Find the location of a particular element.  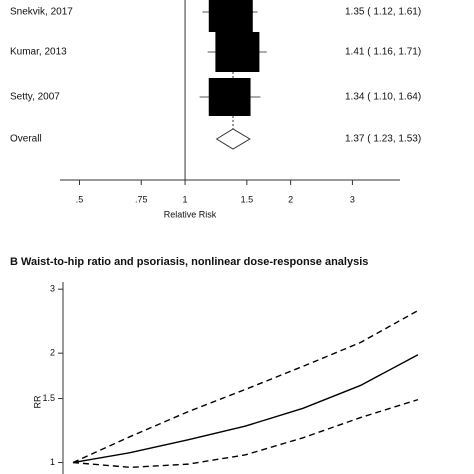

x-axis-label: Relative Risk is located at coordinates (190, 214).